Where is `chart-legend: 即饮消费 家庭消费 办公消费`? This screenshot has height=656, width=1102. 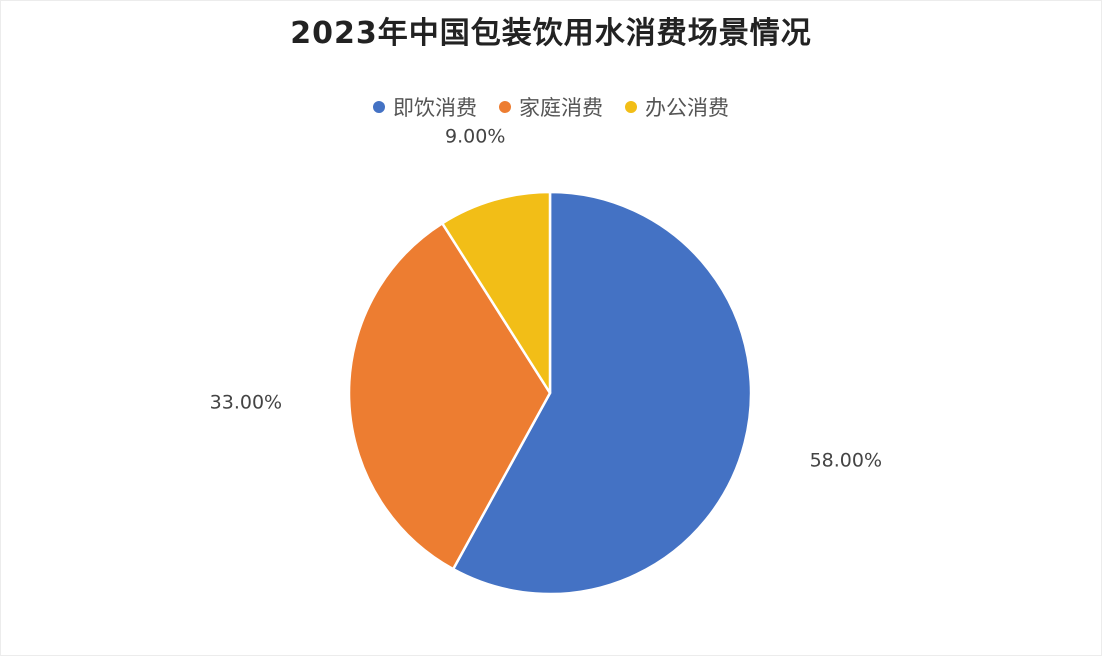
chart-legend: 即饮消费 家庭消费 办公消费 is located at coordinates (551, 107).